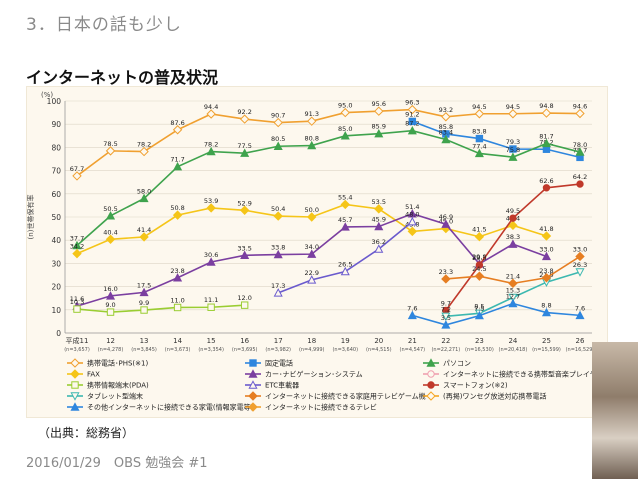 This screenshot has width=638, height=479. I want to click on data-label: 94.6, so click(580, 107).